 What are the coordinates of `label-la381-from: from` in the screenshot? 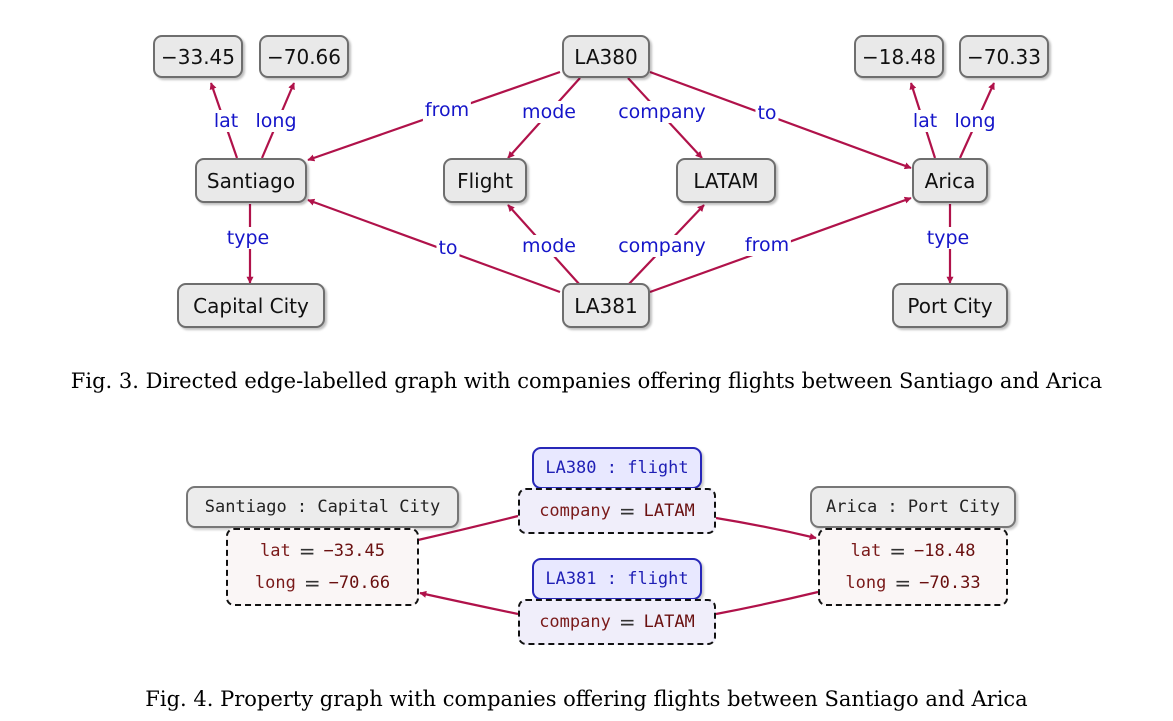 It's located at (767, 245).